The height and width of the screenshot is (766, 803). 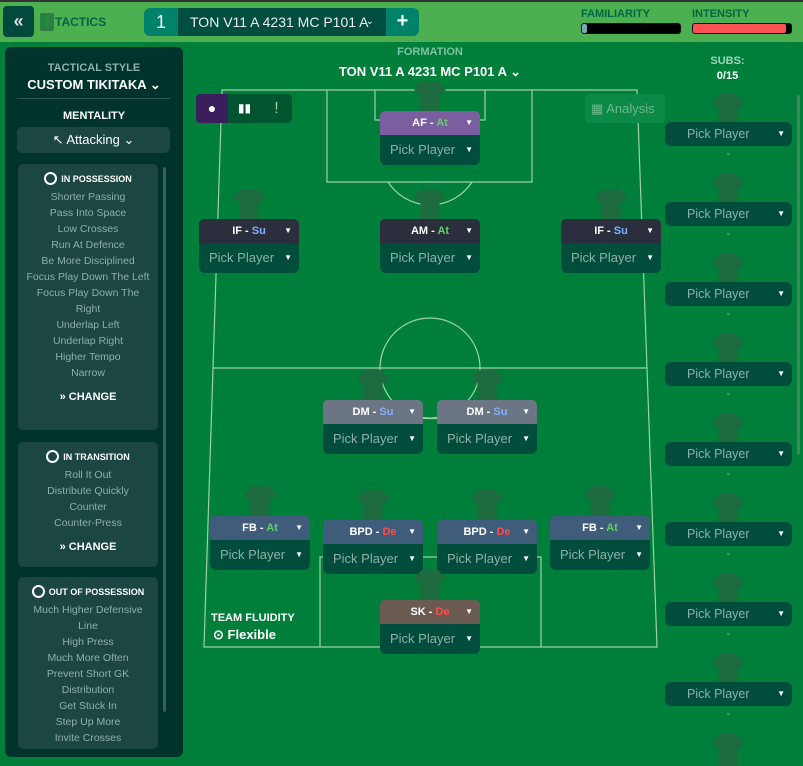 What do you see at coordinates (276, 108) in the screenshot?
I see `tactics-view-button: !` at bounding box center [276, 108].